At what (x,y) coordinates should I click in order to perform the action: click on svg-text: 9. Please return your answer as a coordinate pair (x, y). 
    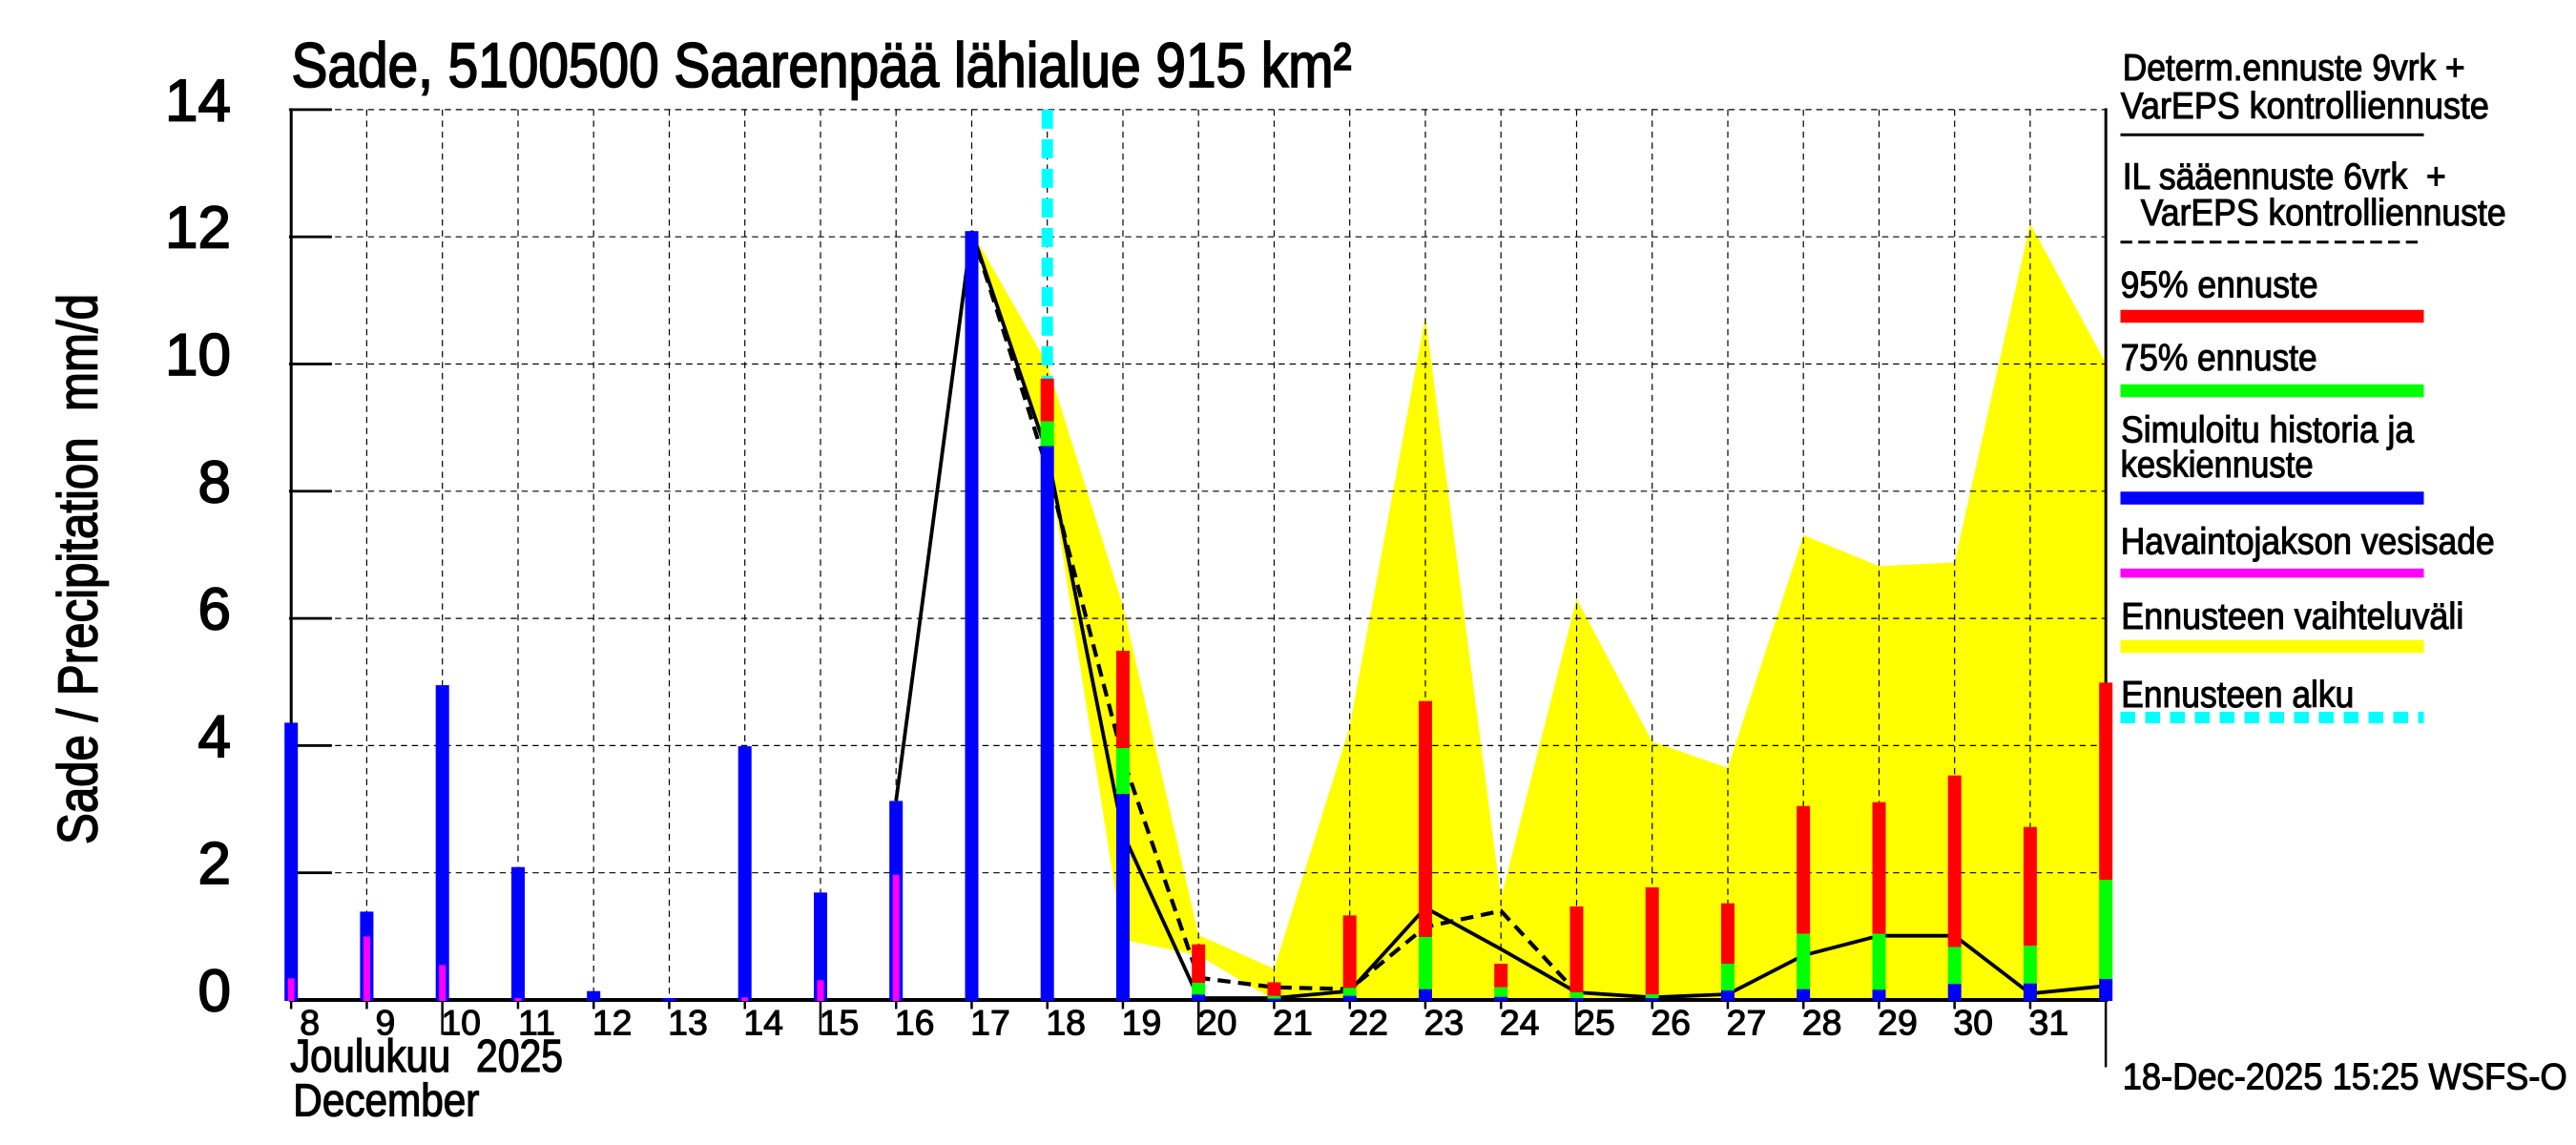
    Looking at the image, I should click on (385, 1022).